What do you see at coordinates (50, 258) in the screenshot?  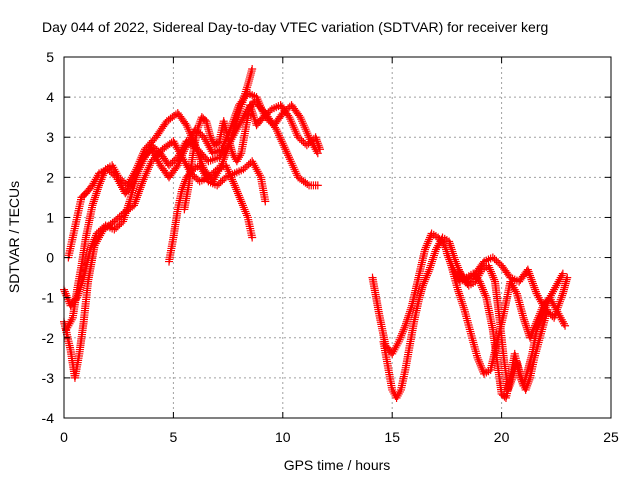 I see `y-tick-label: 0` at bounding box center [50, 258].